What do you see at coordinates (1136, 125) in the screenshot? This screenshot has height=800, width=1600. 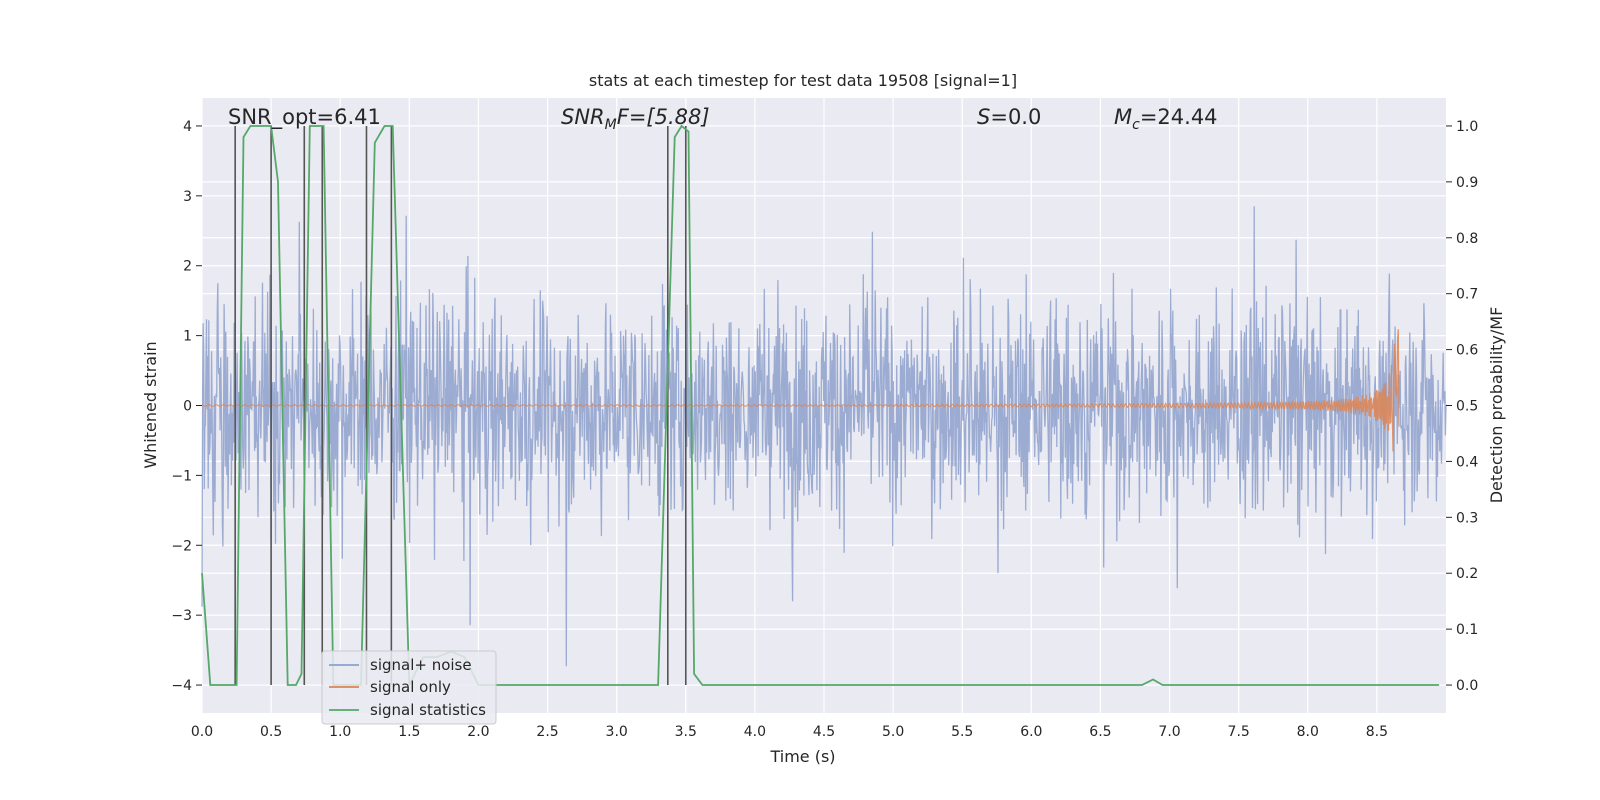 I see `mc-sub: c` at bounding box center [1136, 125].